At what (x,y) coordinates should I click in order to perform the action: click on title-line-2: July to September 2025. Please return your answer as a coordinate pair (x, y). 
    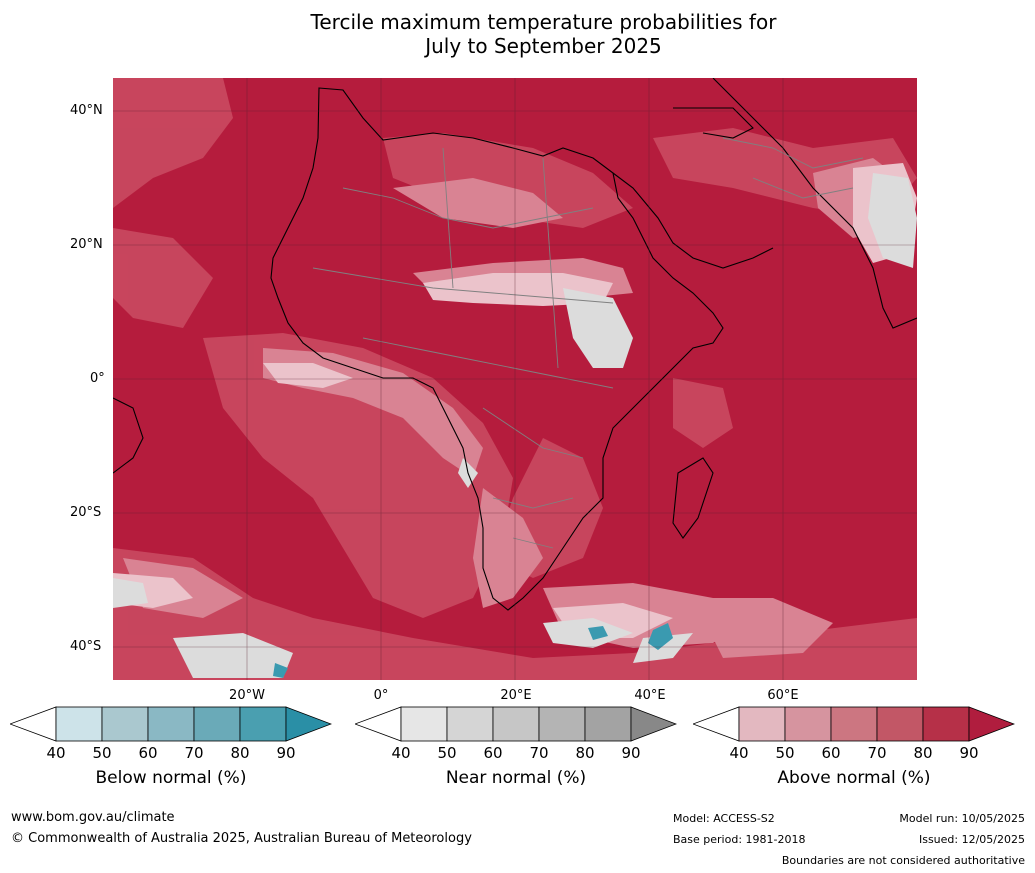
    Looking at the image, I should click on (543, 46).